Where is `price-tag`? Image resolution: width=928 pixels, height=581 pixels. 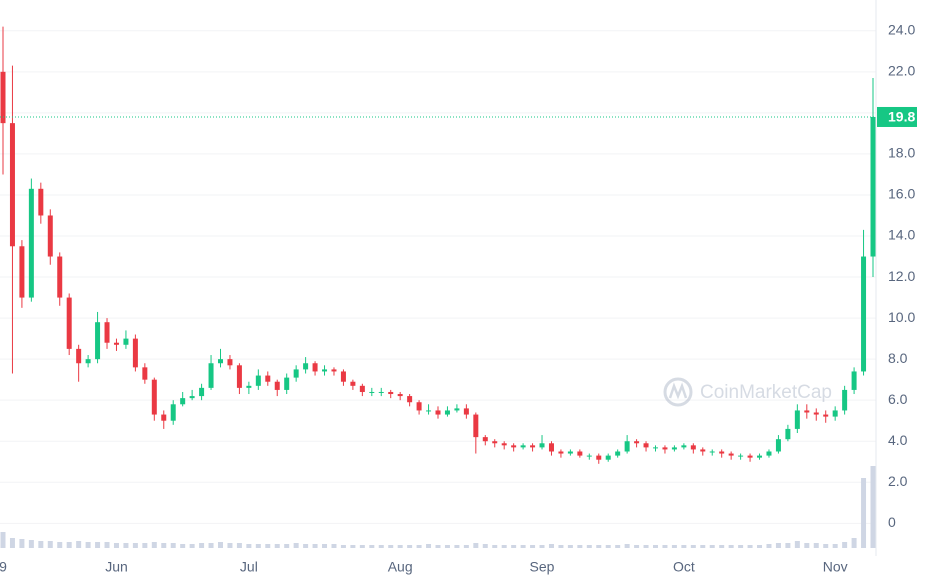 price-tag is located at coordinates (897, 116).